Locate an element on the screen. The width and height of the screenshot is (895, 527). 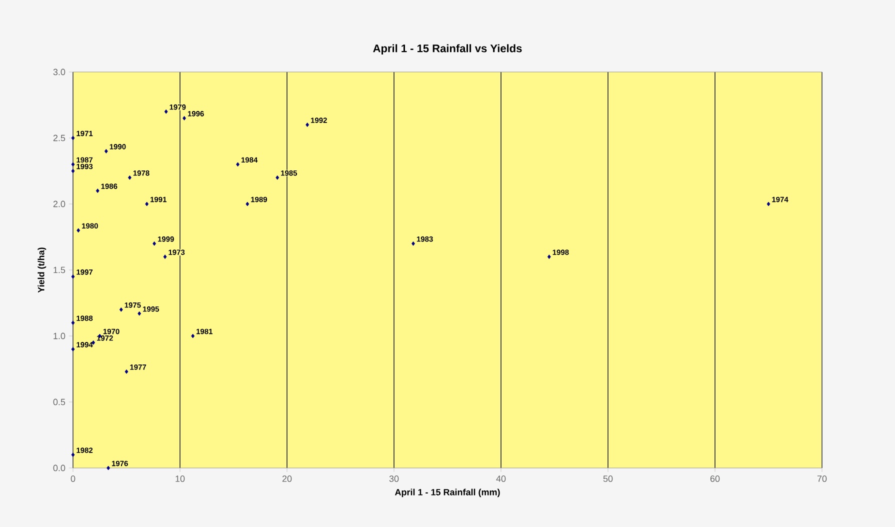
y-tick-label: 2.5 is located at coordinates (59, 138).